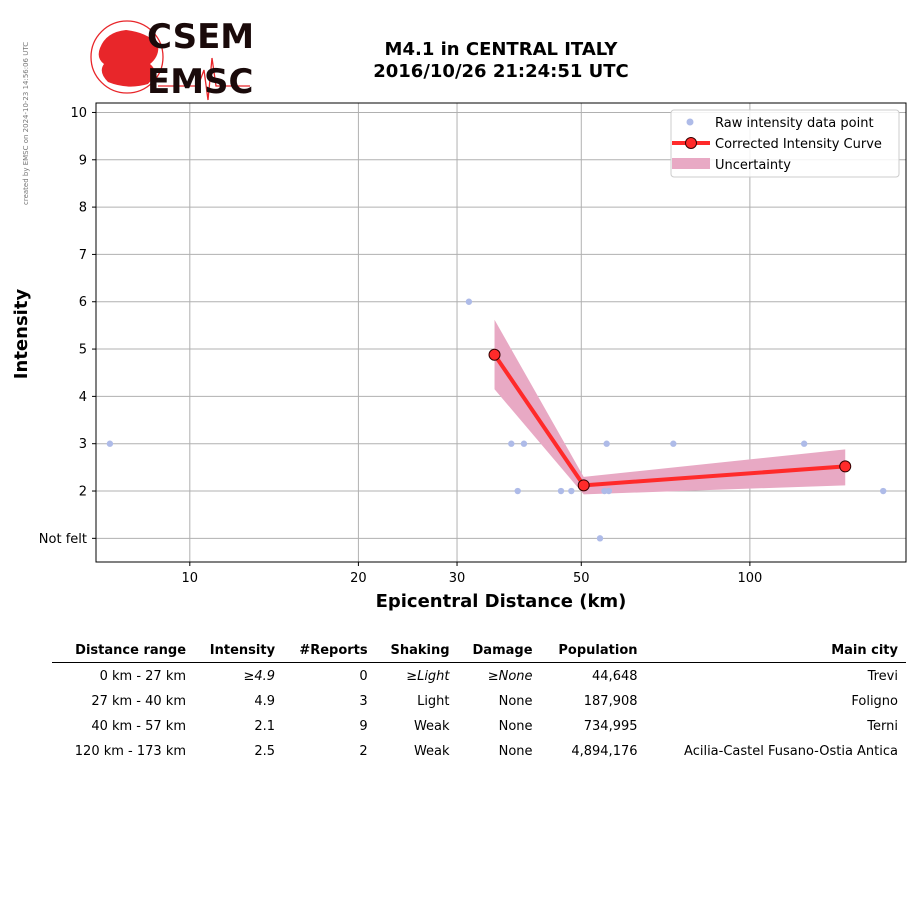 The width and height of the screenshot is (915, 905). What do you see at coordinates (200, 37) in the screenshot?
I see `logo-text-csem: CSEM` at bounding box center [200, 37].